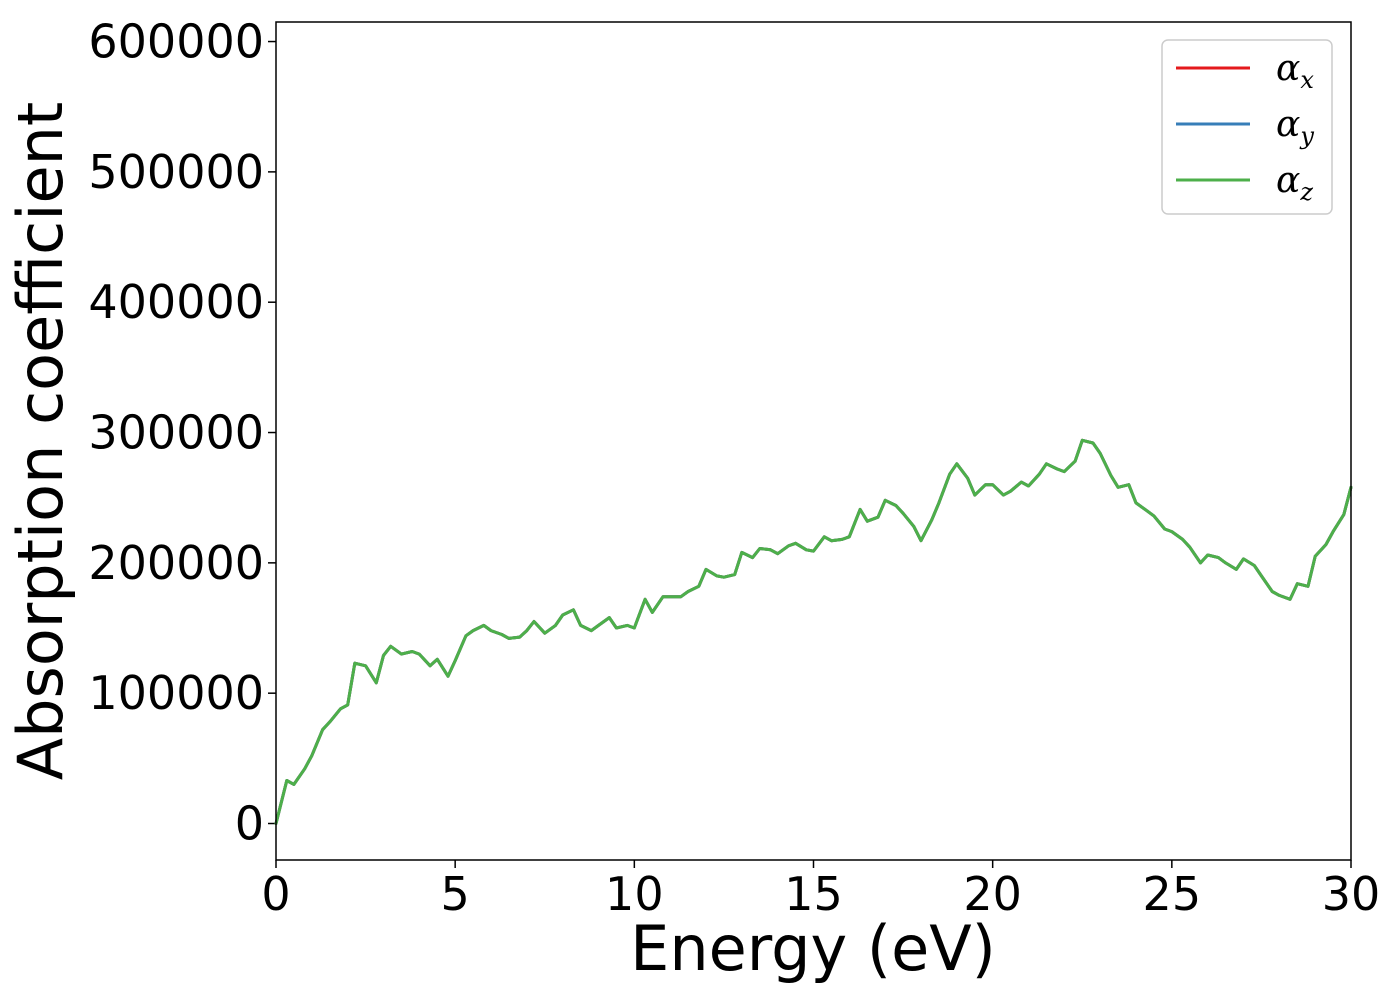  I want to click on x-axis-ticks: 0 5 10 15 20 25 30, so click(820, 890).